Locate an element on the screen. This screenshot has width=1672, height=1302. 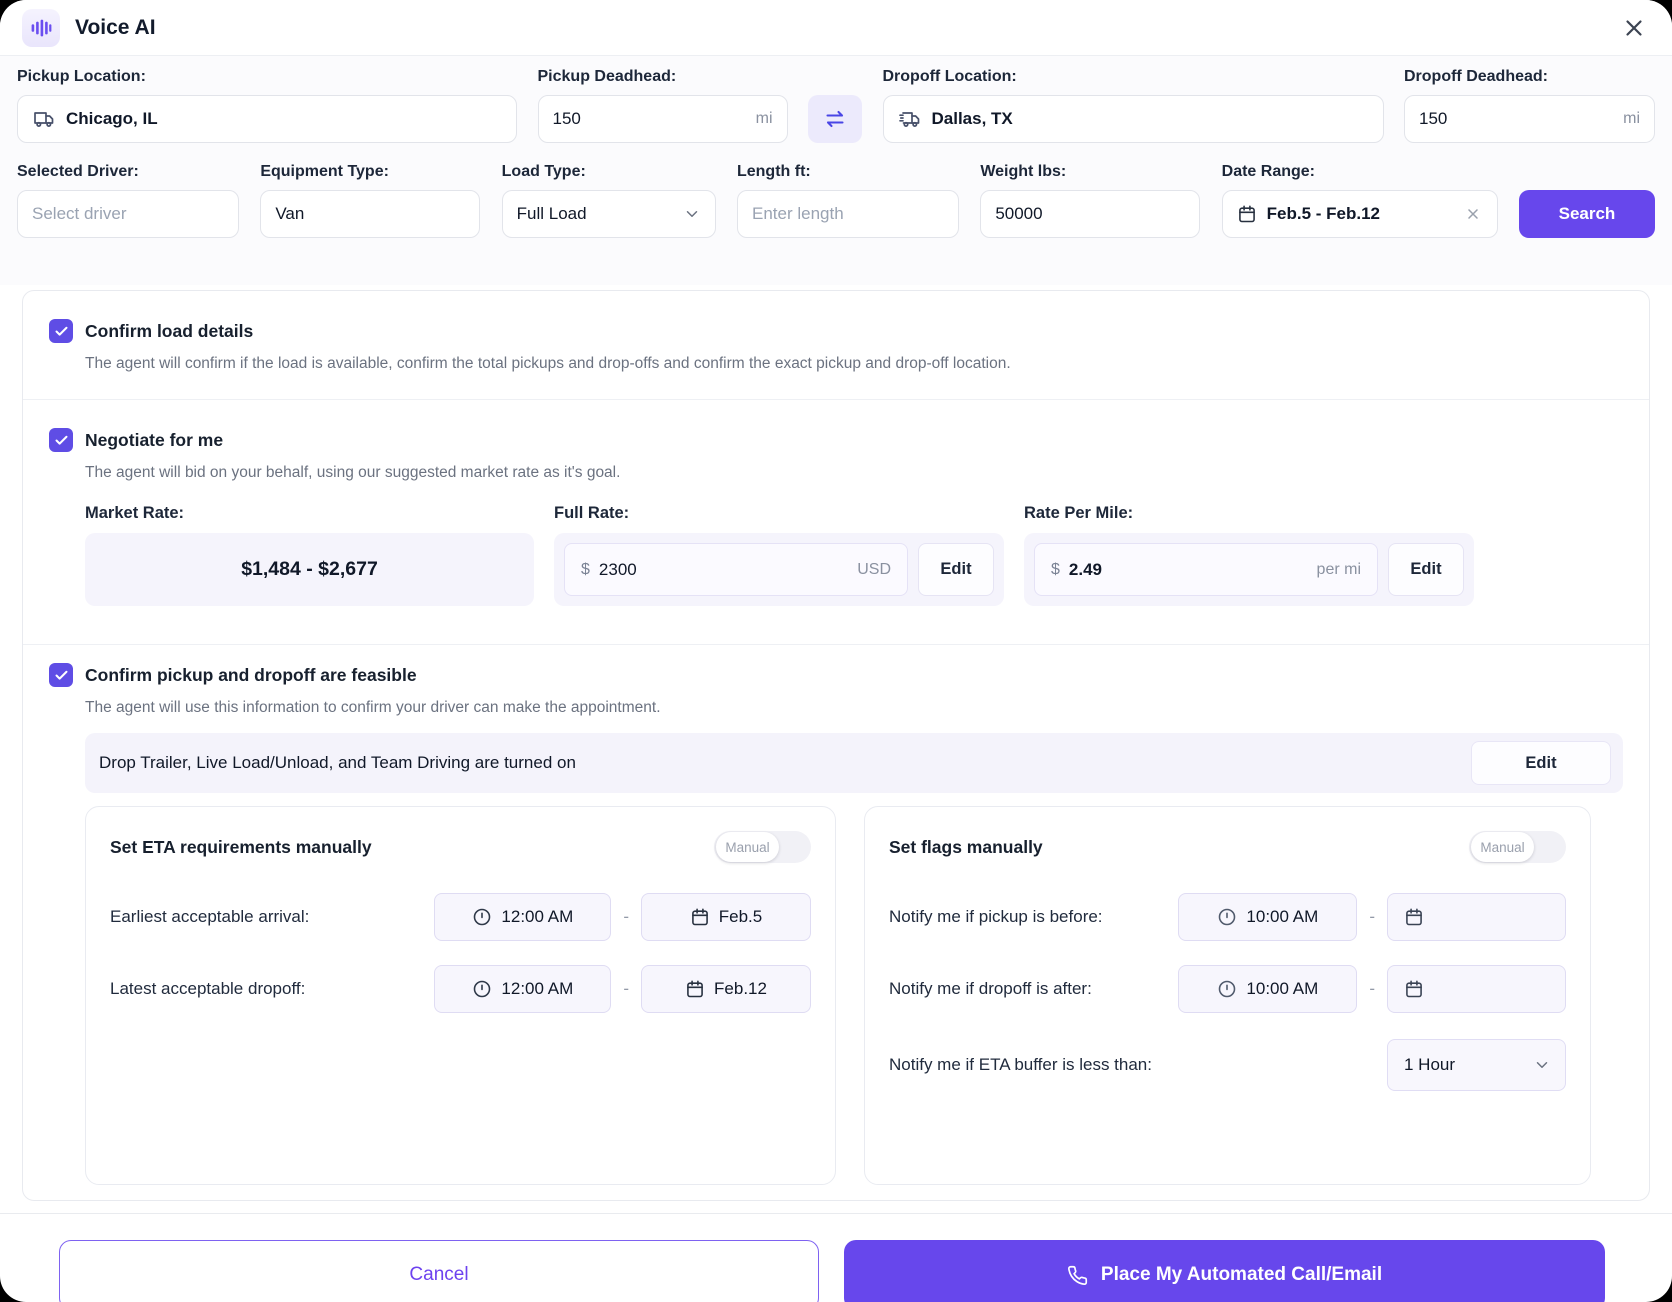
flags-manual-toggle: Manual is located at coordinates (1517, 847).